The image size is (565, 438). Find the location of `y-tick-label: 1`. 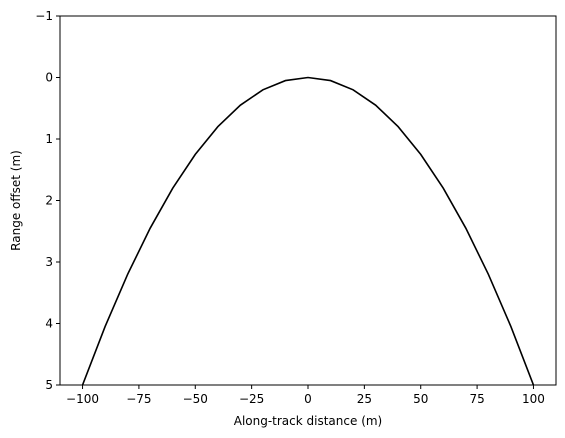

y-tick-label: 1 is located at coordinates (49, 139).